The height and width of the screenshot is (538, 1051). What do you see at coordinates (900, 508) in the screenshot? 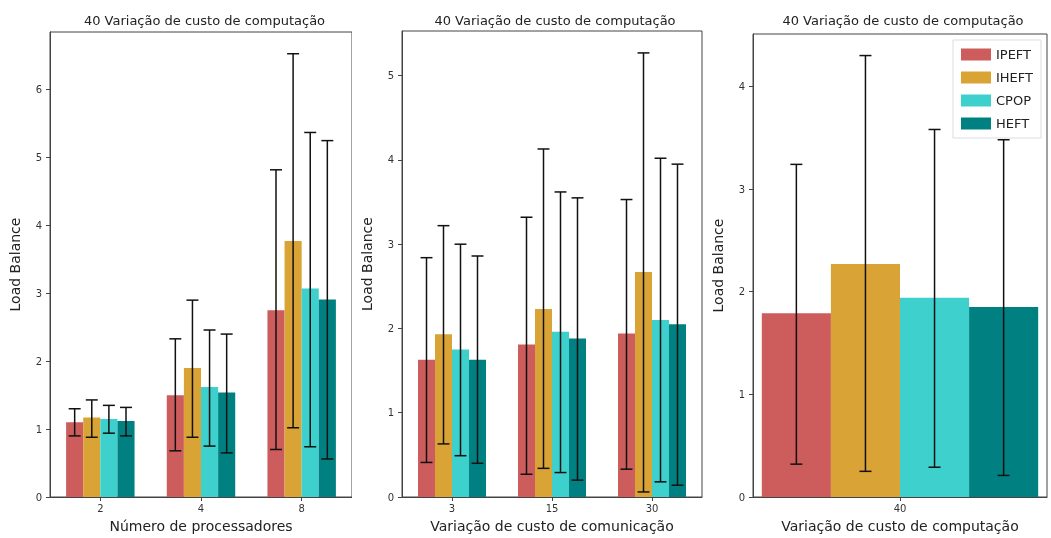
I see `x-tick-label: 40` at bounding box center [900, 508].